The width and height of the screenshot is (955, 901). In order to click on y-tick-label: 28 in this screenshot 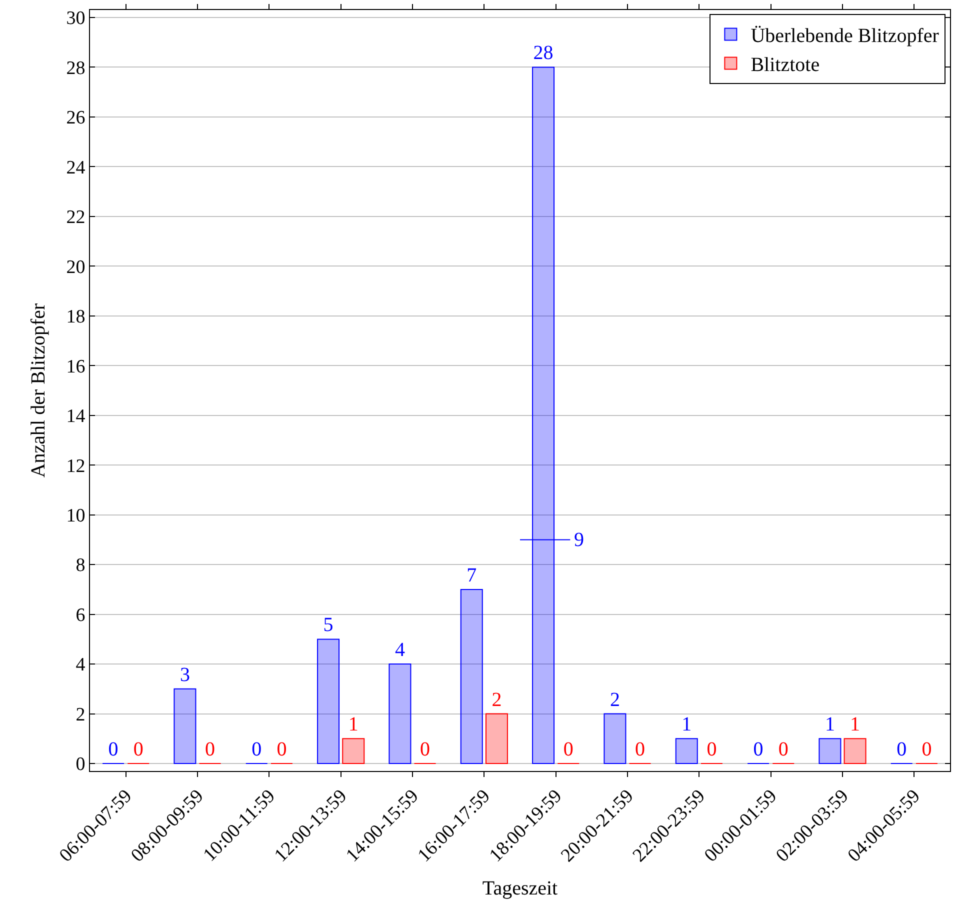, I will do `click(76, 68)`.